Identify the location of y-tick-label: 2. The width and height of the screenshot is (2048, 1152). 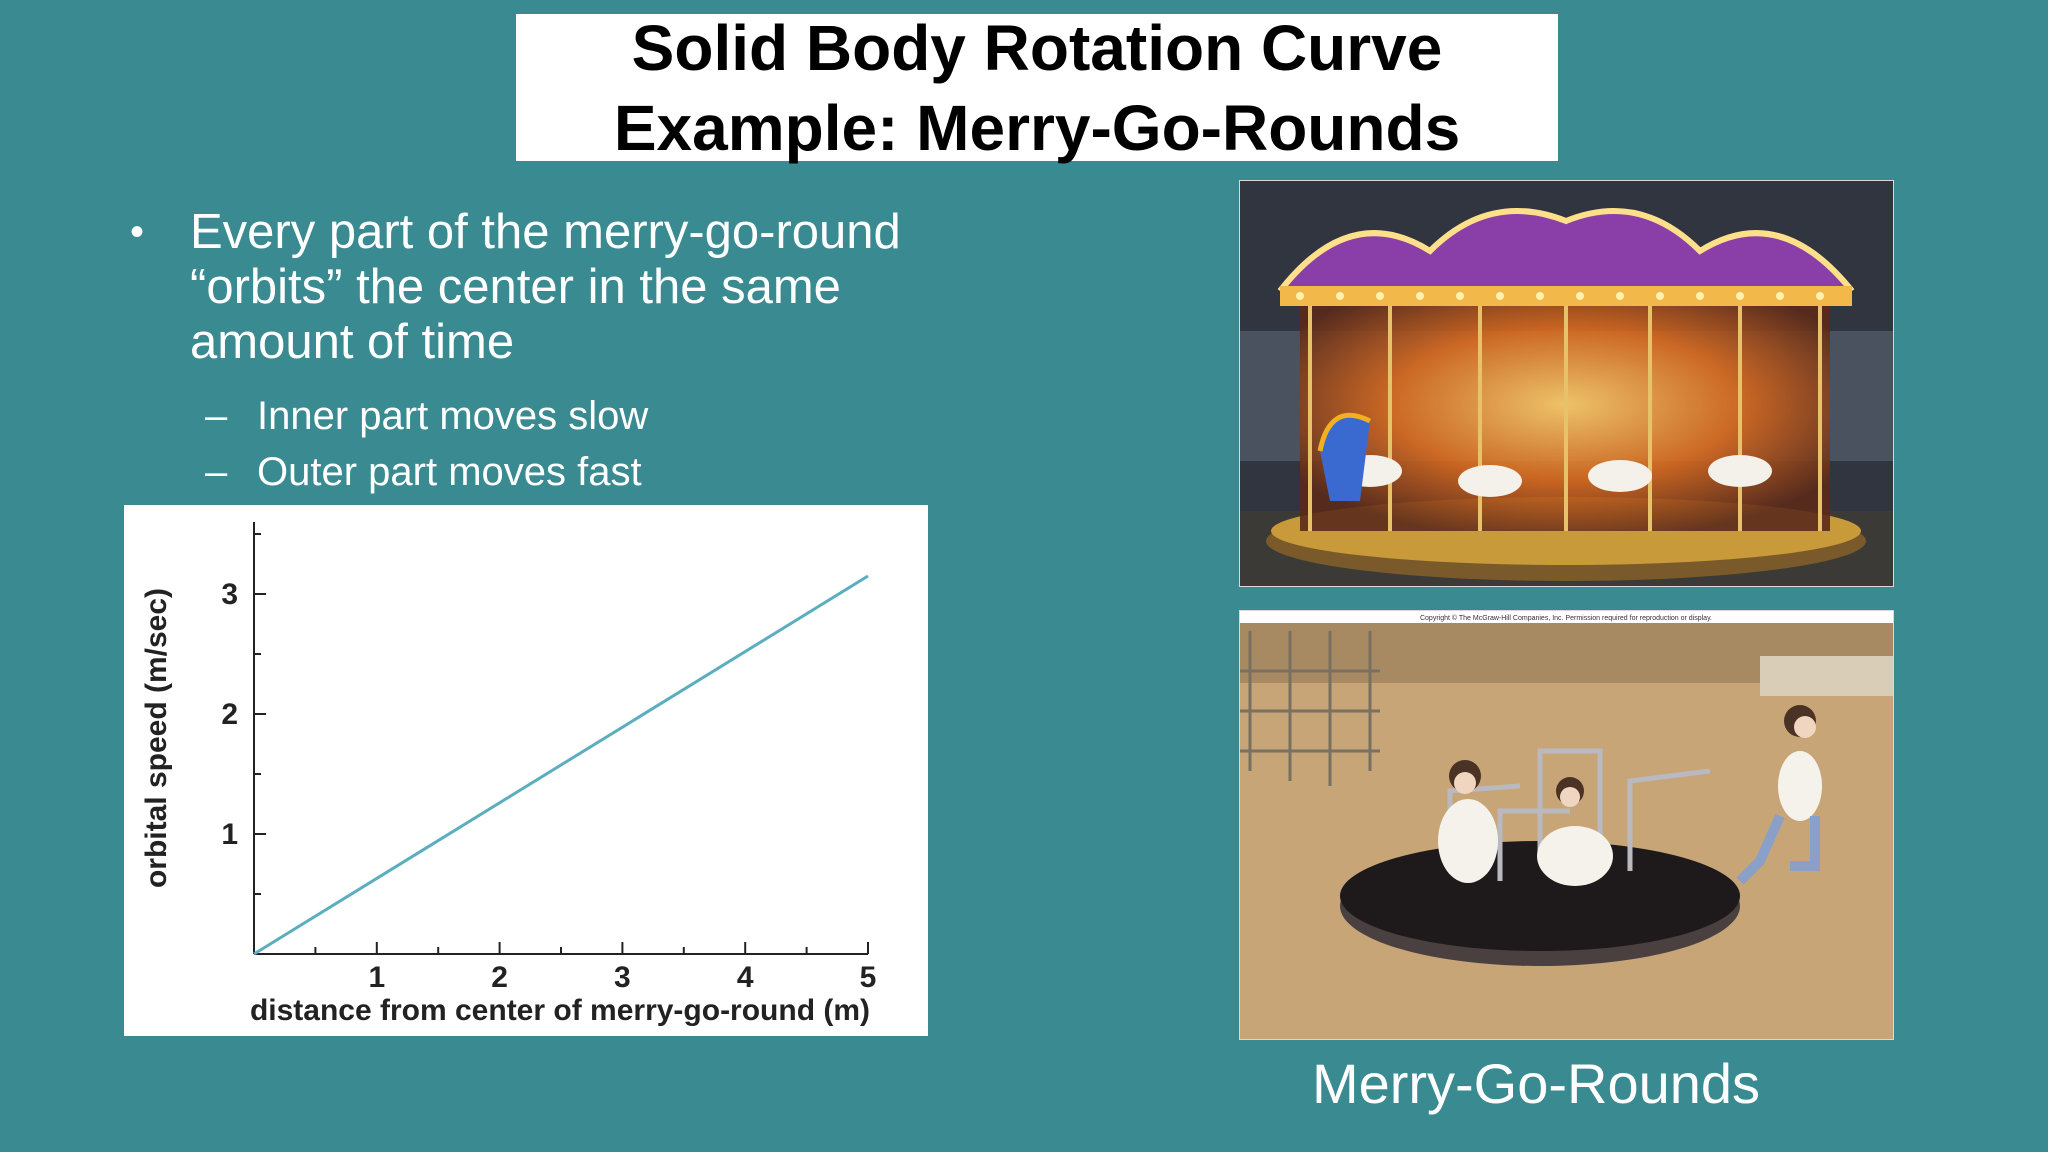
(229, 714).